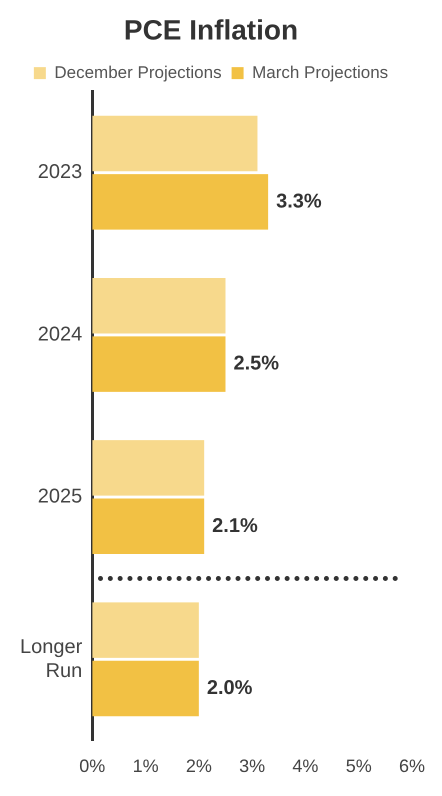  I want to click on data-label: 2.0%, so click(229, 688).